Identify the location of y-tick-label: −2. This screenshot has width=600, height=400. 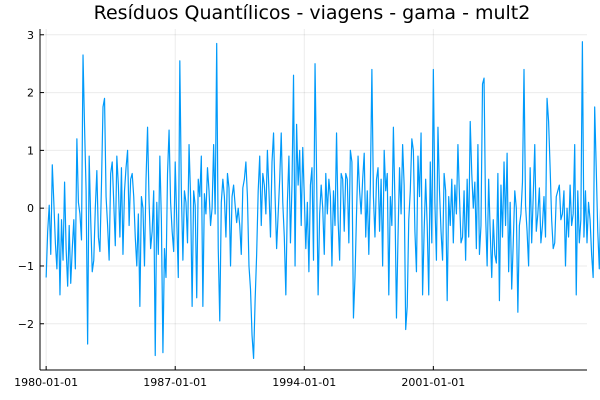
(26, 324).